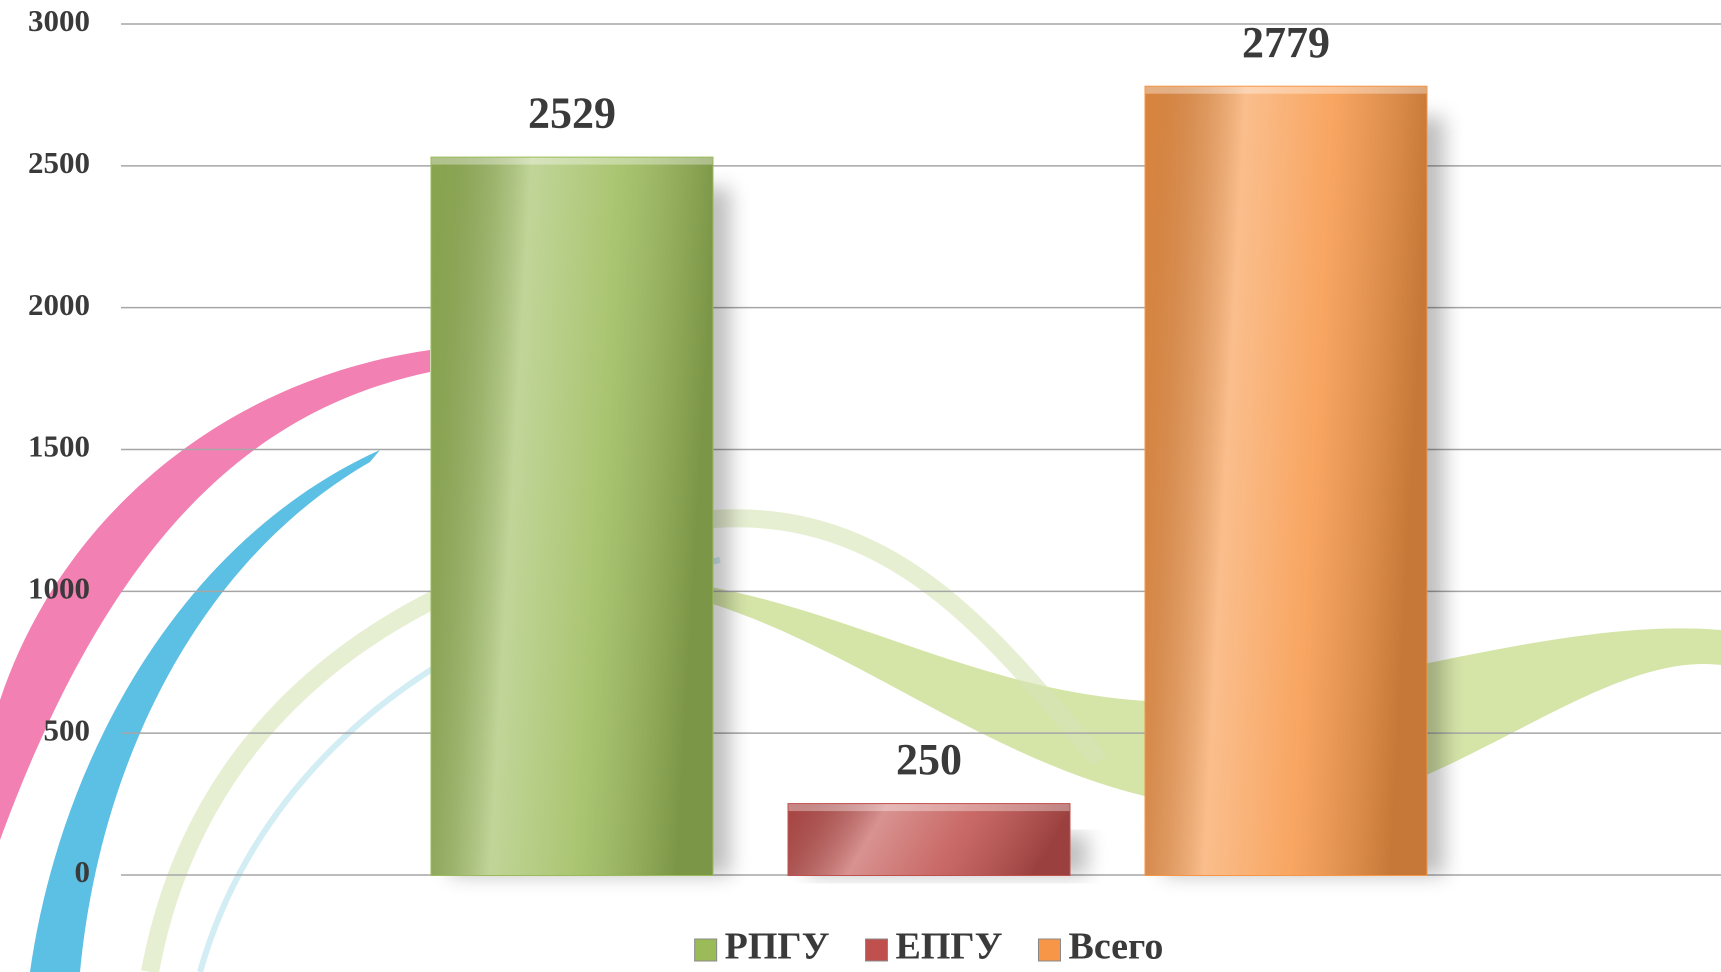  Describe the element at coordinates (59, 162) in the screenshot. I see `y-tick-label: 2500` at that location.